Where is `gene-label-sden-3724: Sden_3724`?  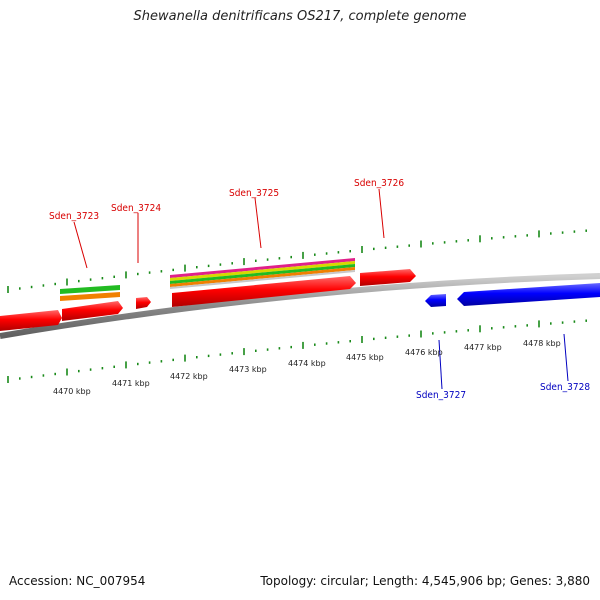
gene-label-sden-3724: Sden_3724 is located at coordinates (136, 208).